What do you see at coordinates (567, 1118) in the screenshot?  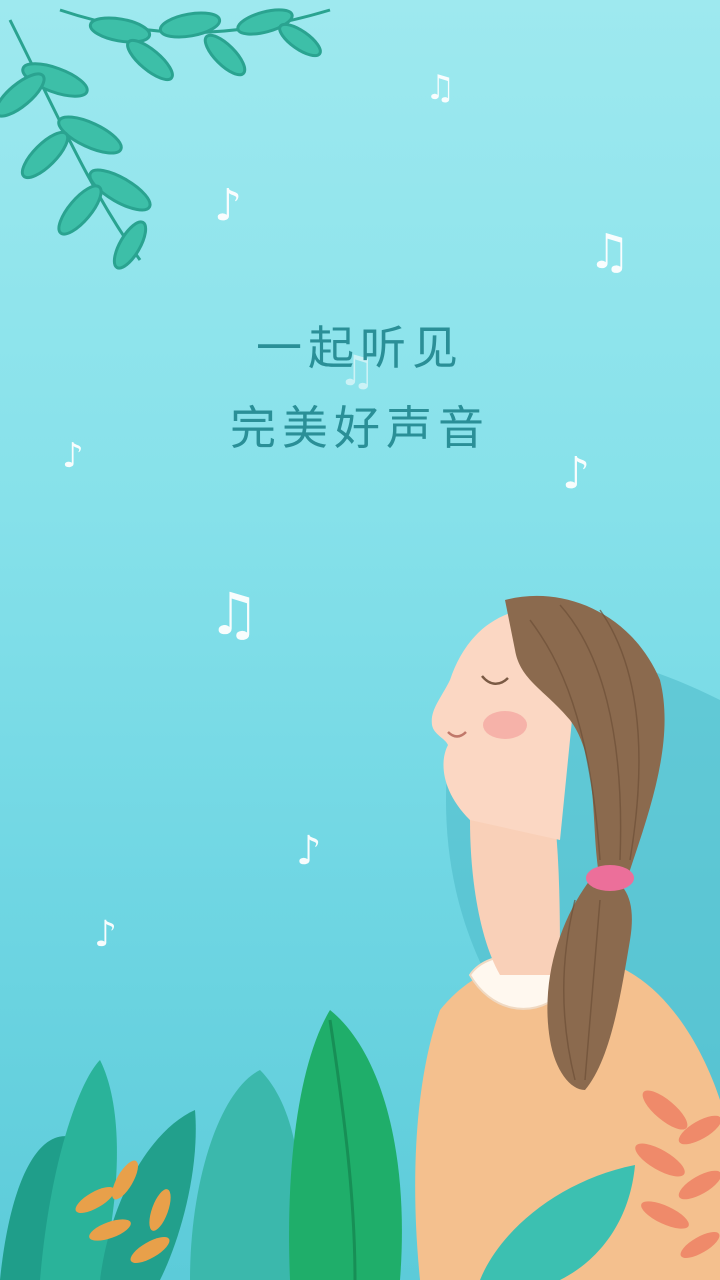 I see `girl-sweater` at bounding box center [567, 1118].